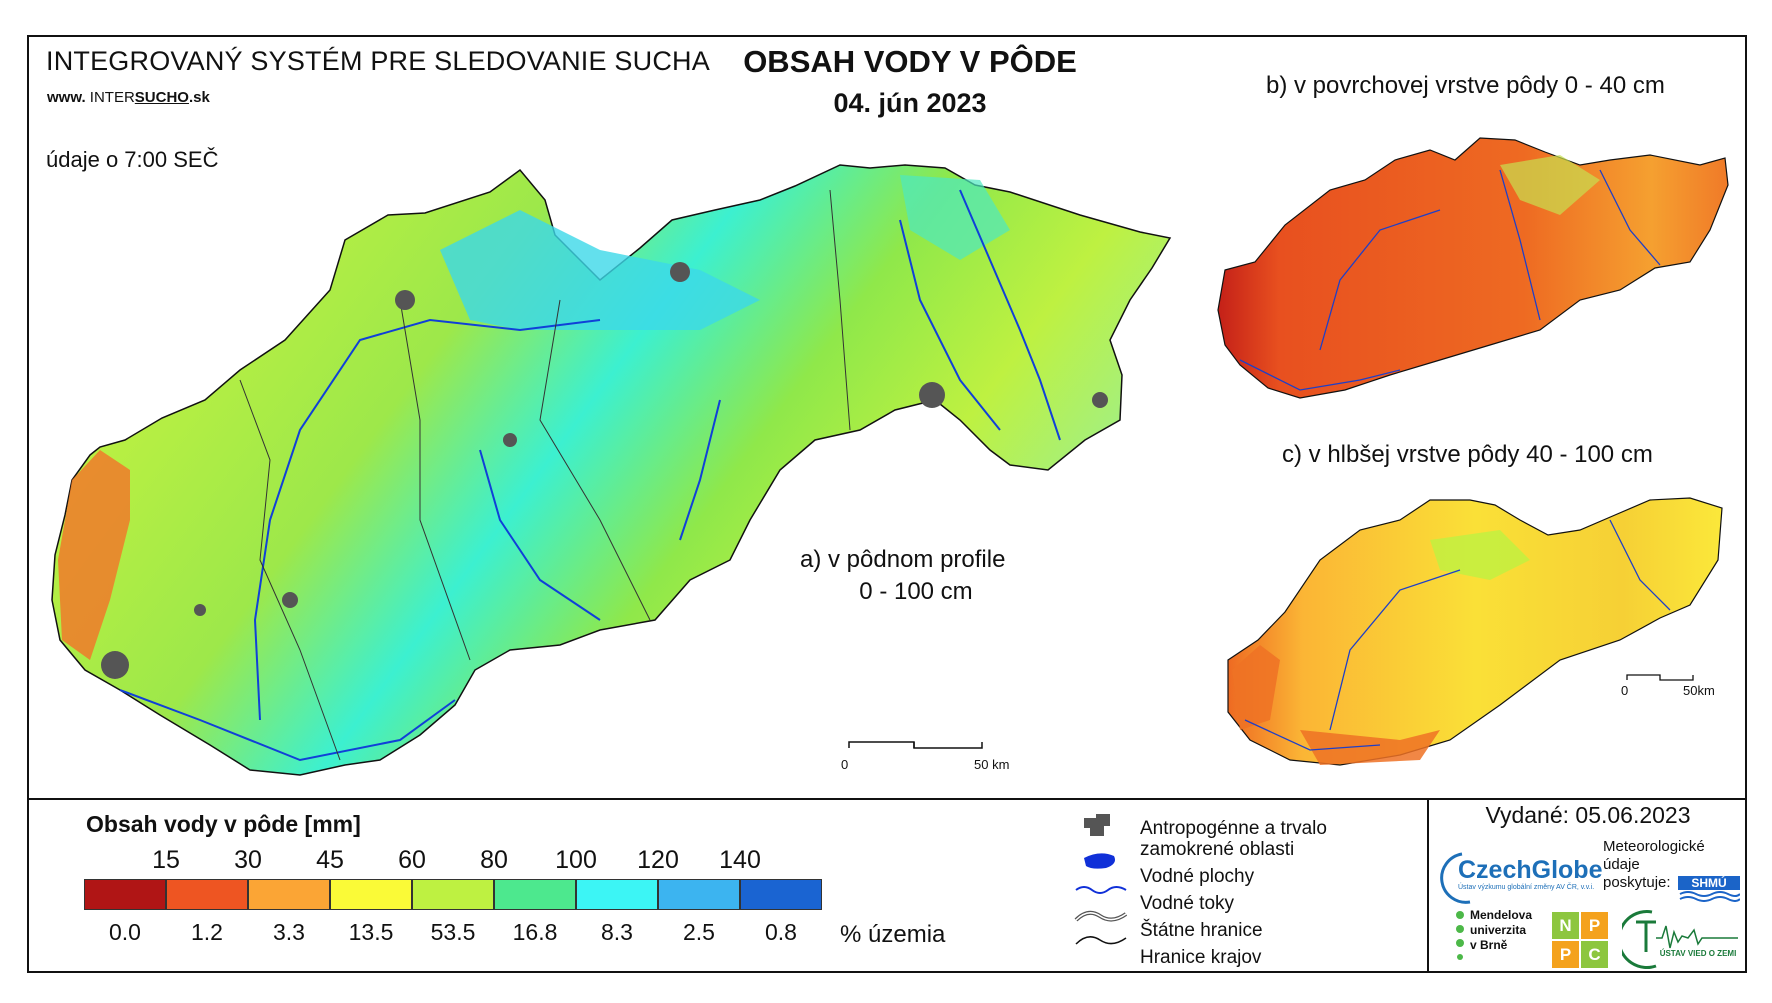  Describe the element at coordinates (1450, 280) in the screenshot. I see `rivers-map-b` at that location.